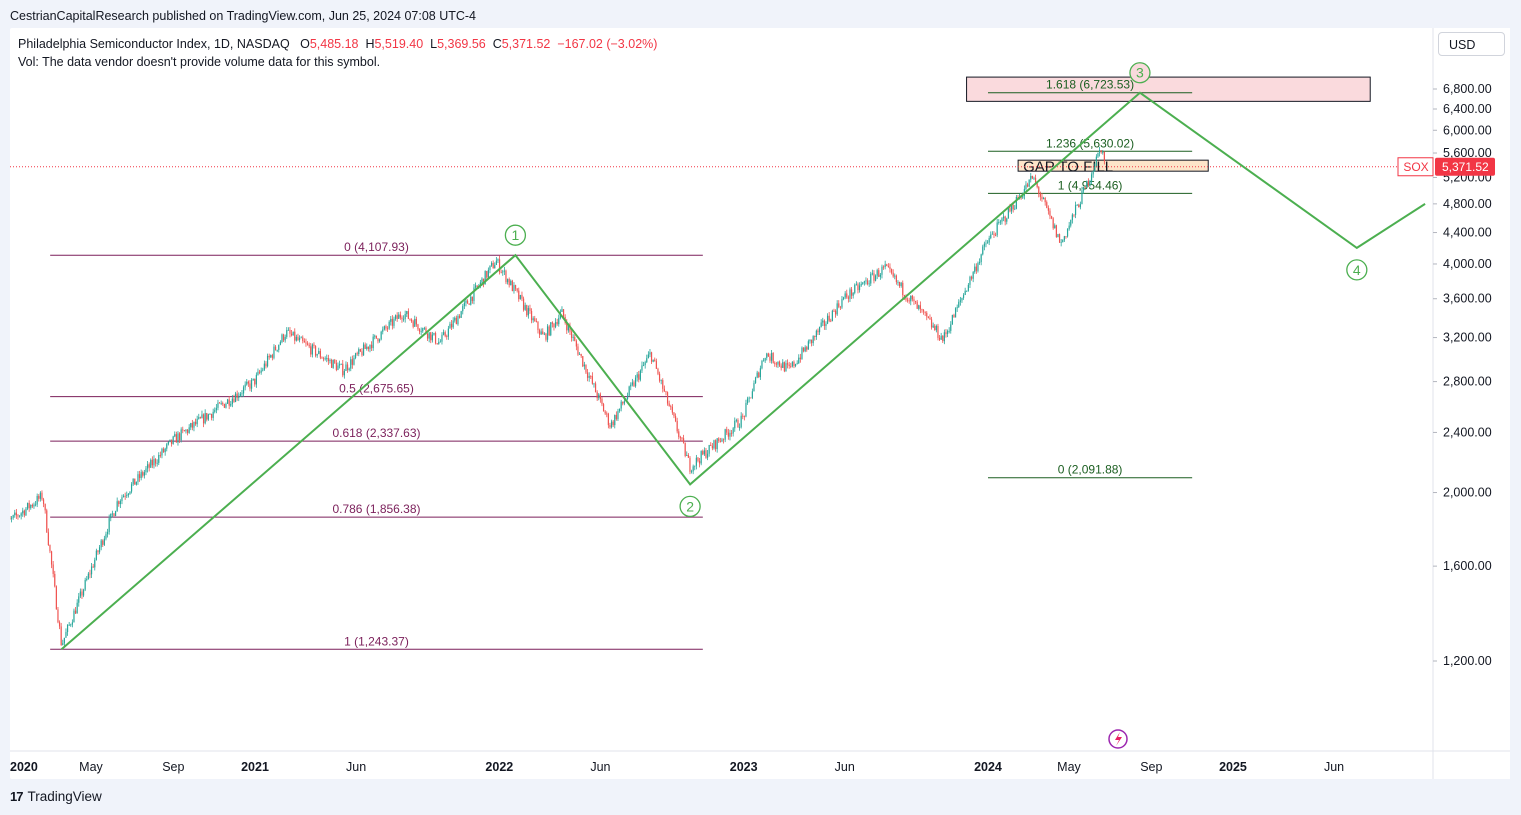  What do you see at coordinates (1471, 44) in the screenshot?
I see `currency-button: USD` at bounding box center [1471, 44].